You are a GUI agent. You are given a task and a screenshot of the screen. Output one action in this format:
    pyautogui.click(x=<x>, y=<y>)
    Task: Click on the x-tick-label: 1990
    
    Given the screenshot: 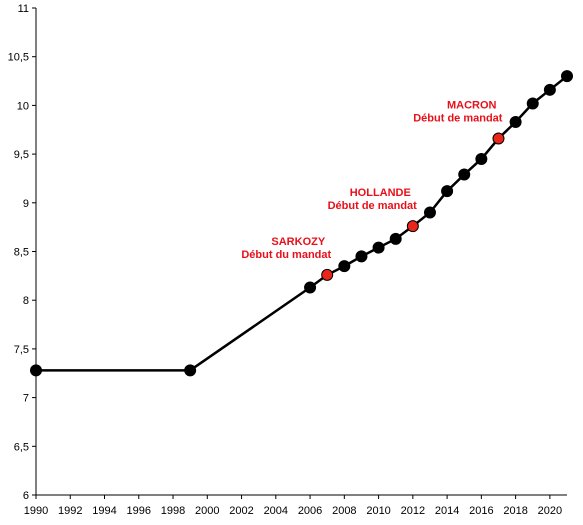 What is the action you would take?
    pyautogui.click(x=36, y=511)
    